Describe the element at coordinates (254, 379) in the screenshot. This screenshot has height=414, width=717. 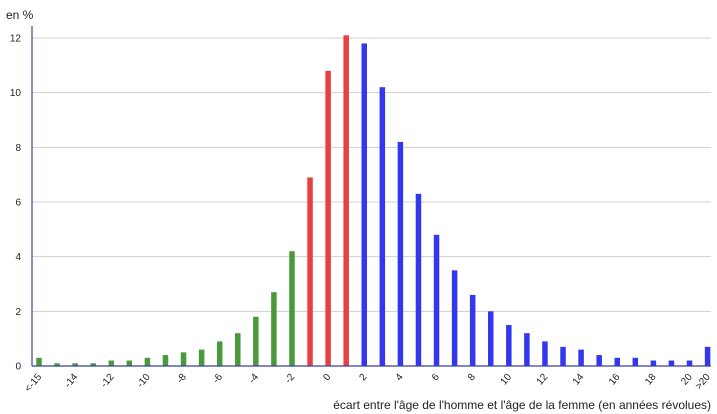
I see `x-tick-label: -4` at that location.